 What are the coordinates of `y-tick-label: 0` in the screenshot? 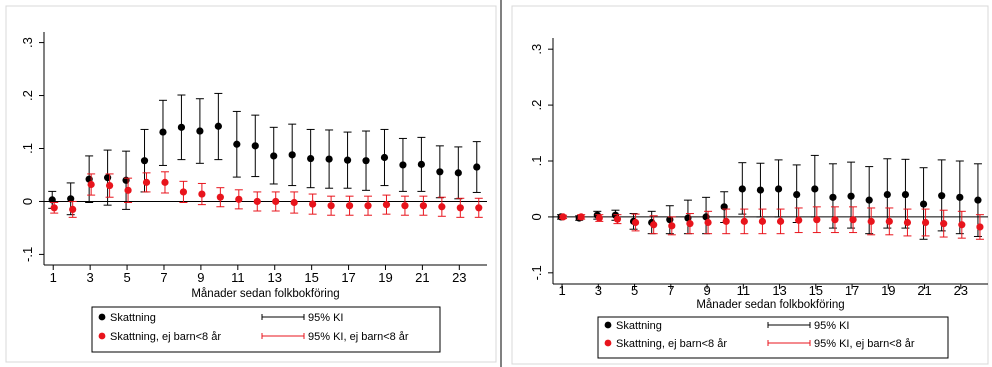 It's located at (27, 201).